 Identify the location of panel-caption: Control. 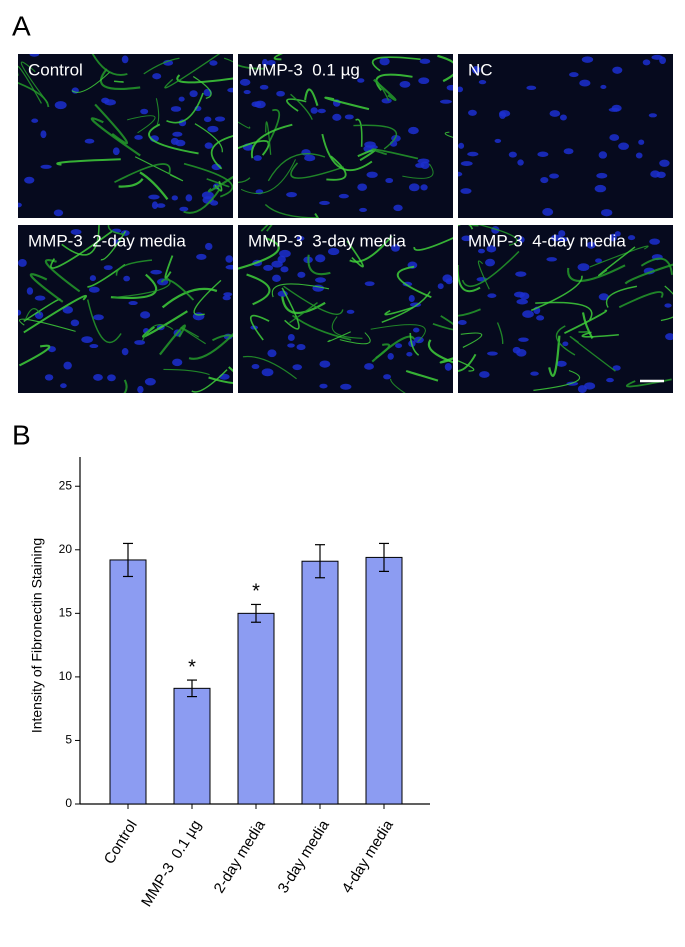
(55, 69).